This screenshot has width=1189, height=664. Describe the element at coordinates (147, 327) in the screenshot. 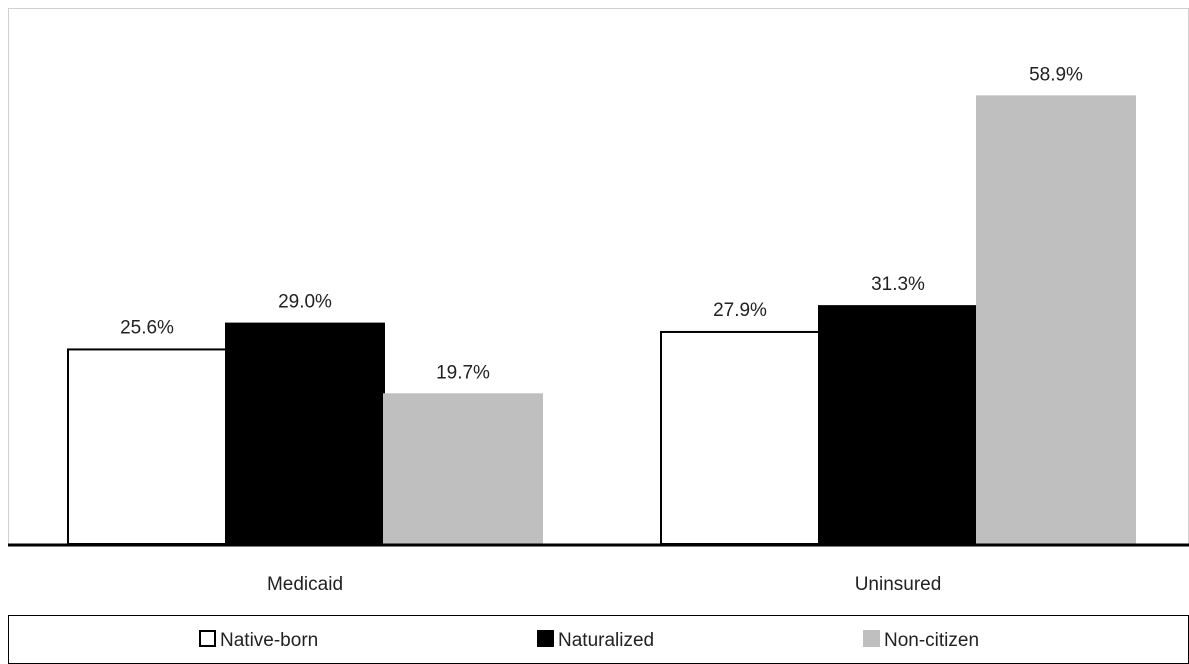

I see `value-label: 25.6%` at that location.